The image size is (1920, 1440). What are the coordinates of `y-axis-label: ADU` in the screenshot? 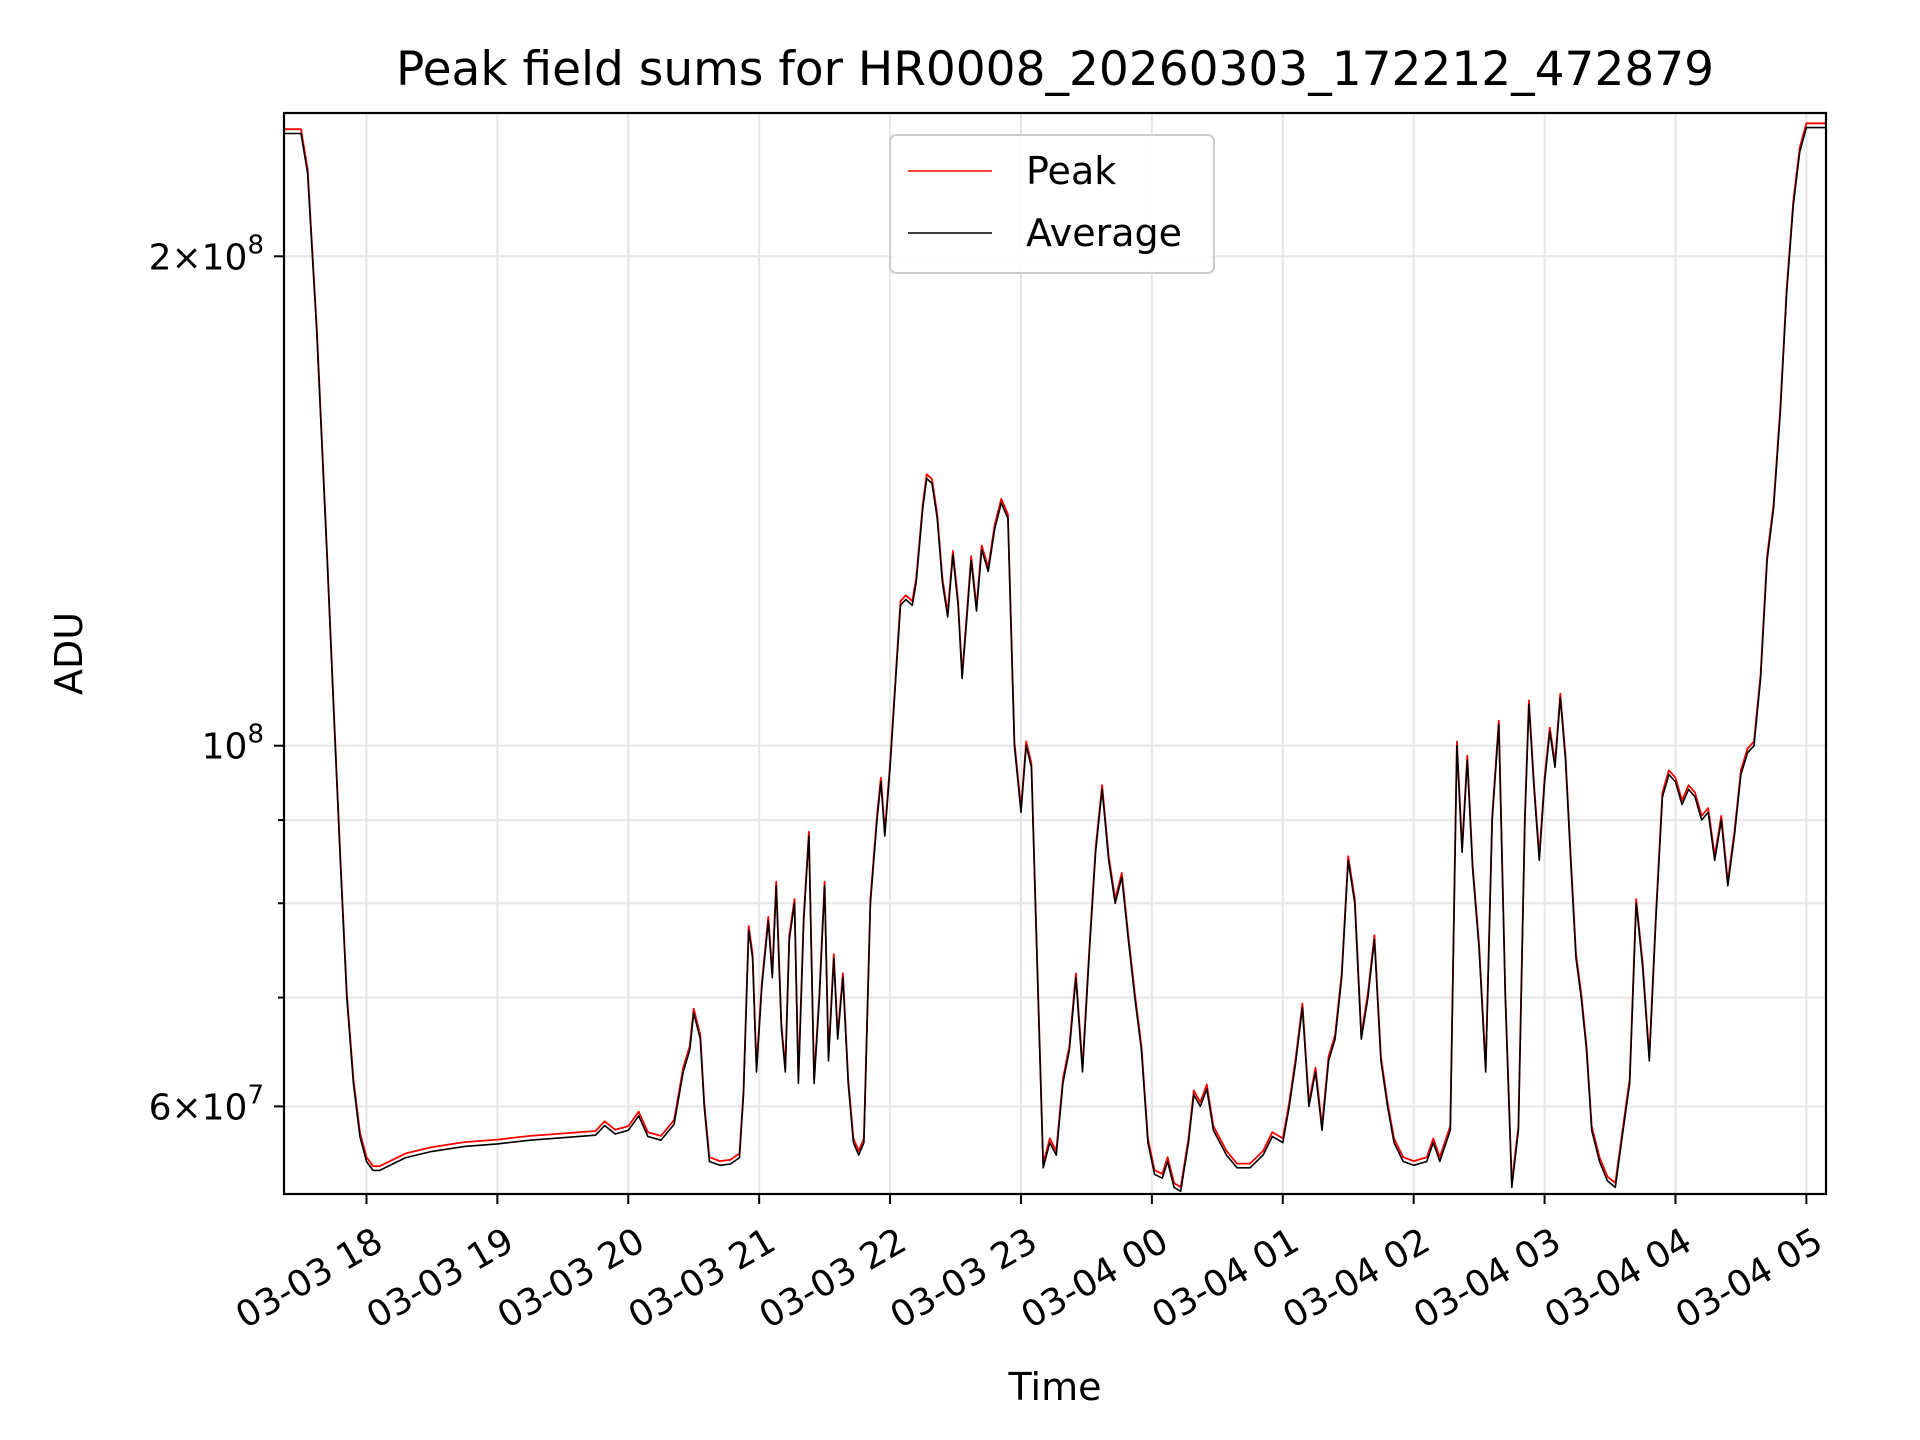 It's located at (69, 653).